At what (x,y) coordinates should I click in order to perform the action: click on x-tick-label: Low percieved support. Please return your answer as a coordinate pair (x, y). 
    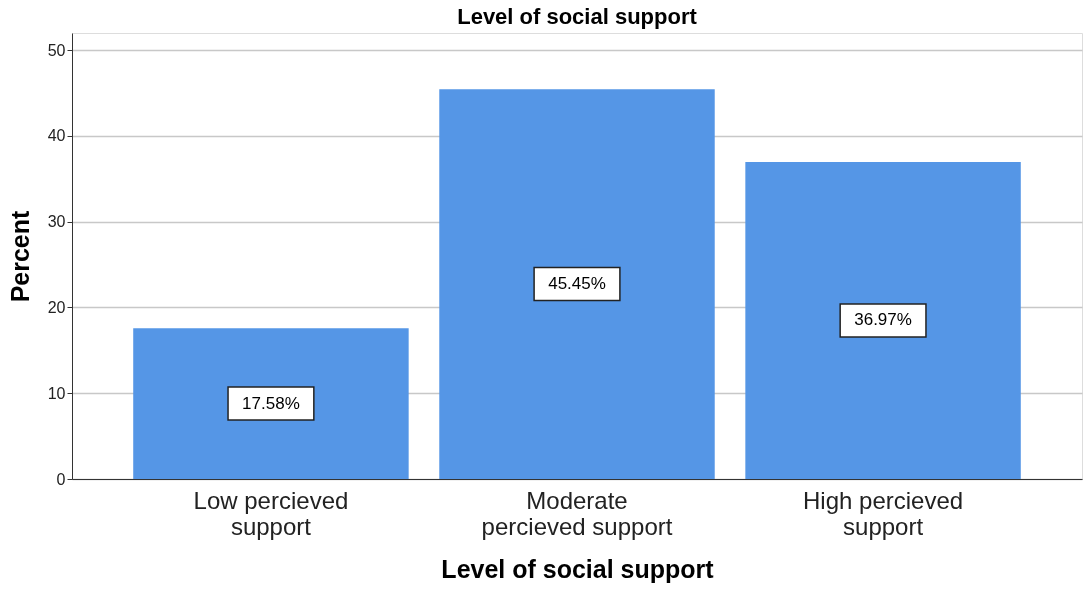
    Looking at the image, I should click on (271, 513).